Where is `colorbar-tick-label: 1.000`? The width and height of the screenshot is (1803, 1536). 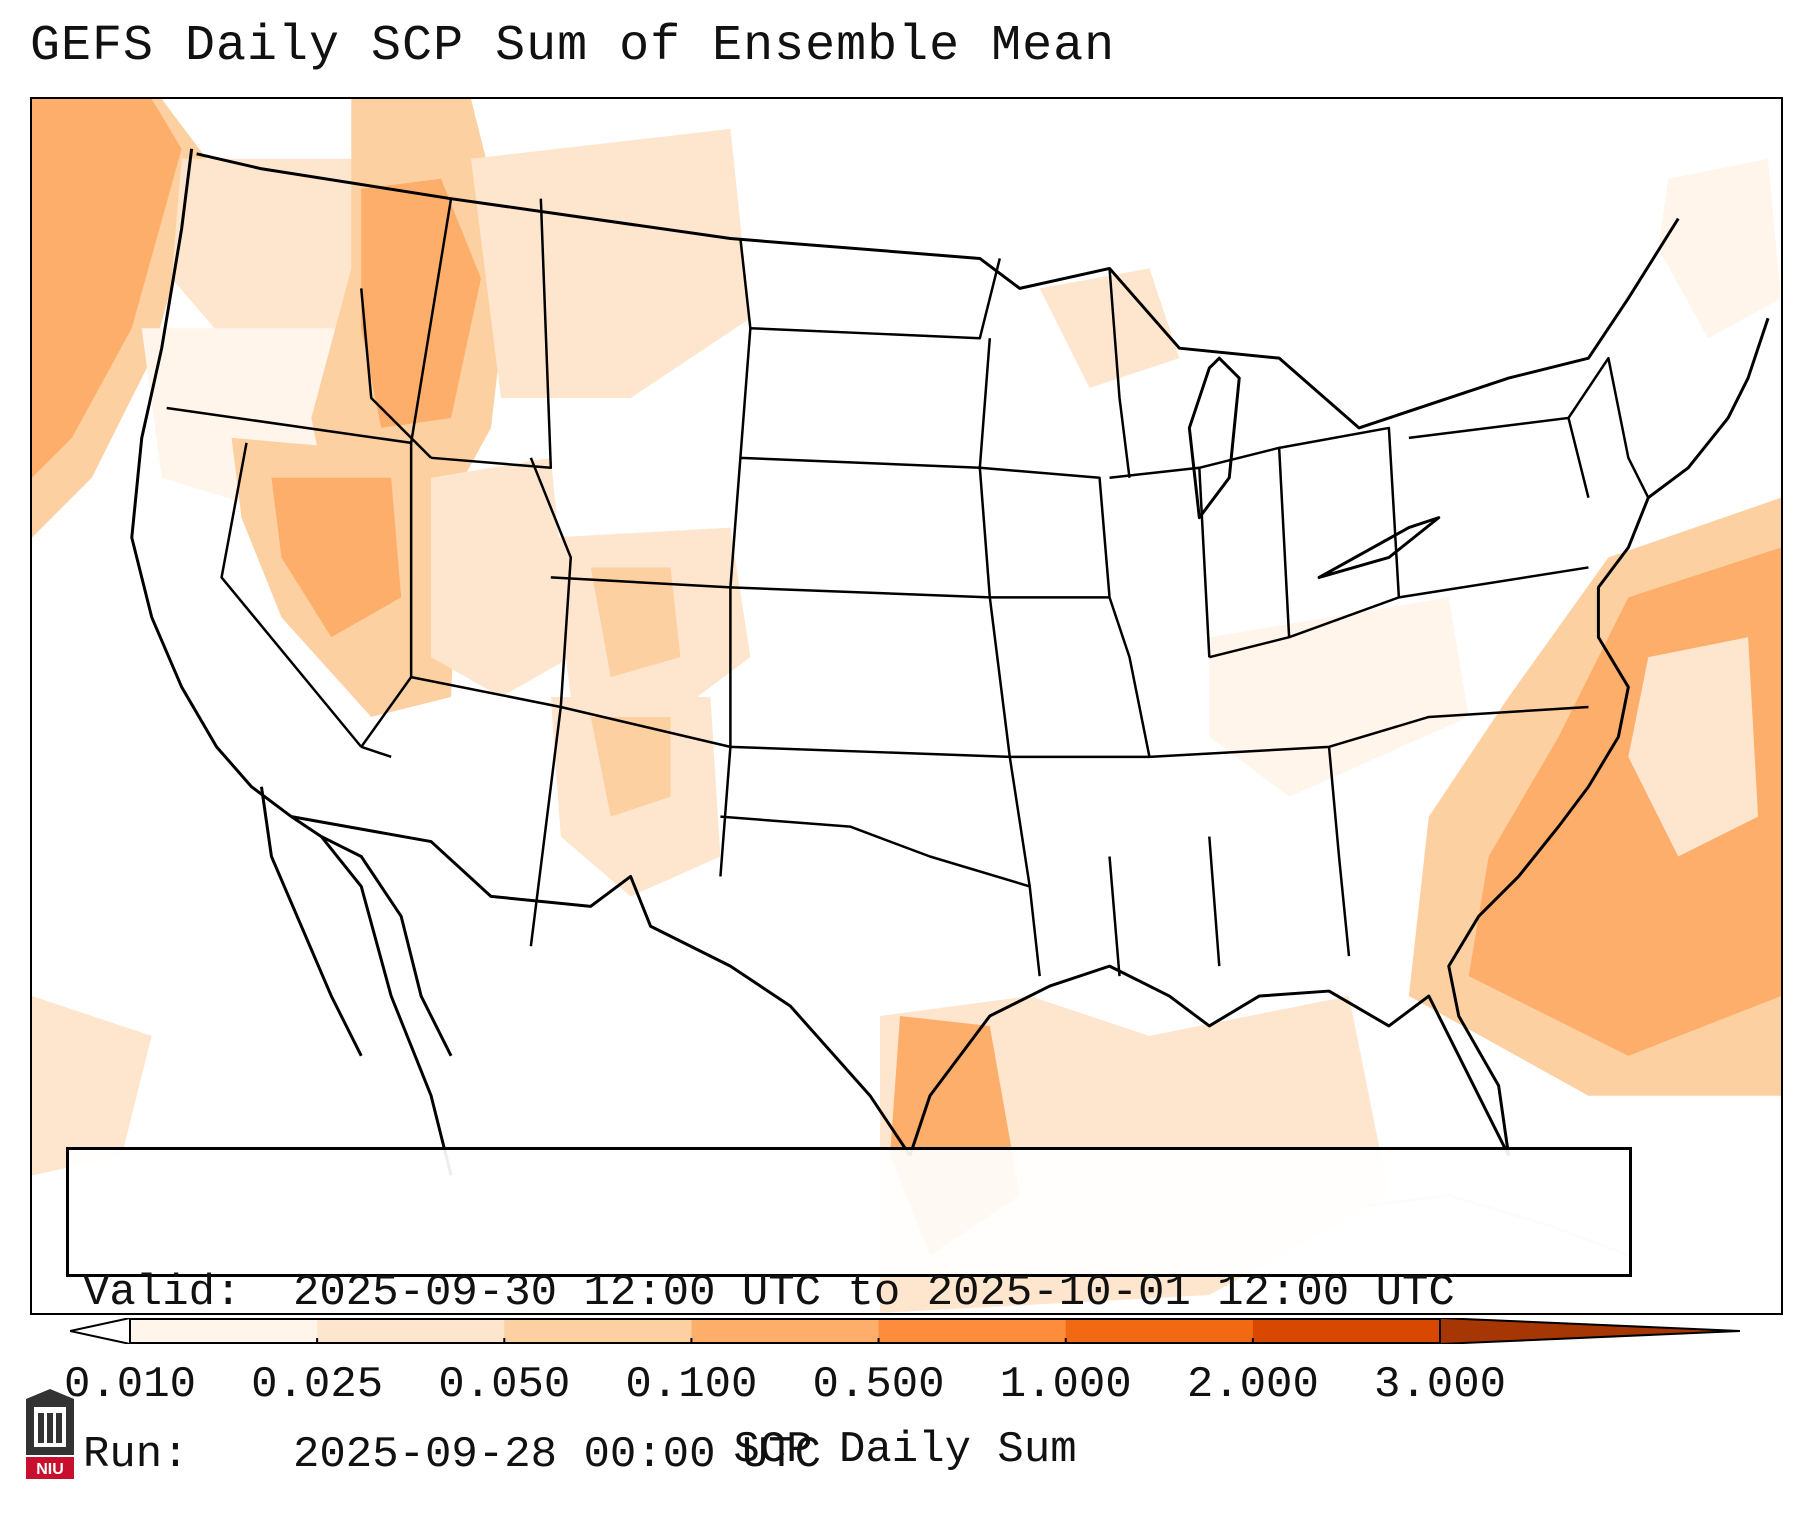
colorbar-tick-label: 1.000 is located at coordinates (1065, 1385).